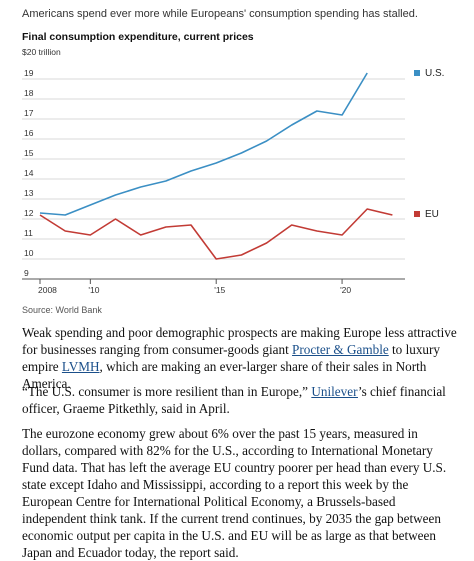 Image resolution: width=474 pixels, height=561 pixels. What do you see at coordinates (29, 113) in the screenshot?
I see `y-tick-label: 17` at bounding box center [29, 113].